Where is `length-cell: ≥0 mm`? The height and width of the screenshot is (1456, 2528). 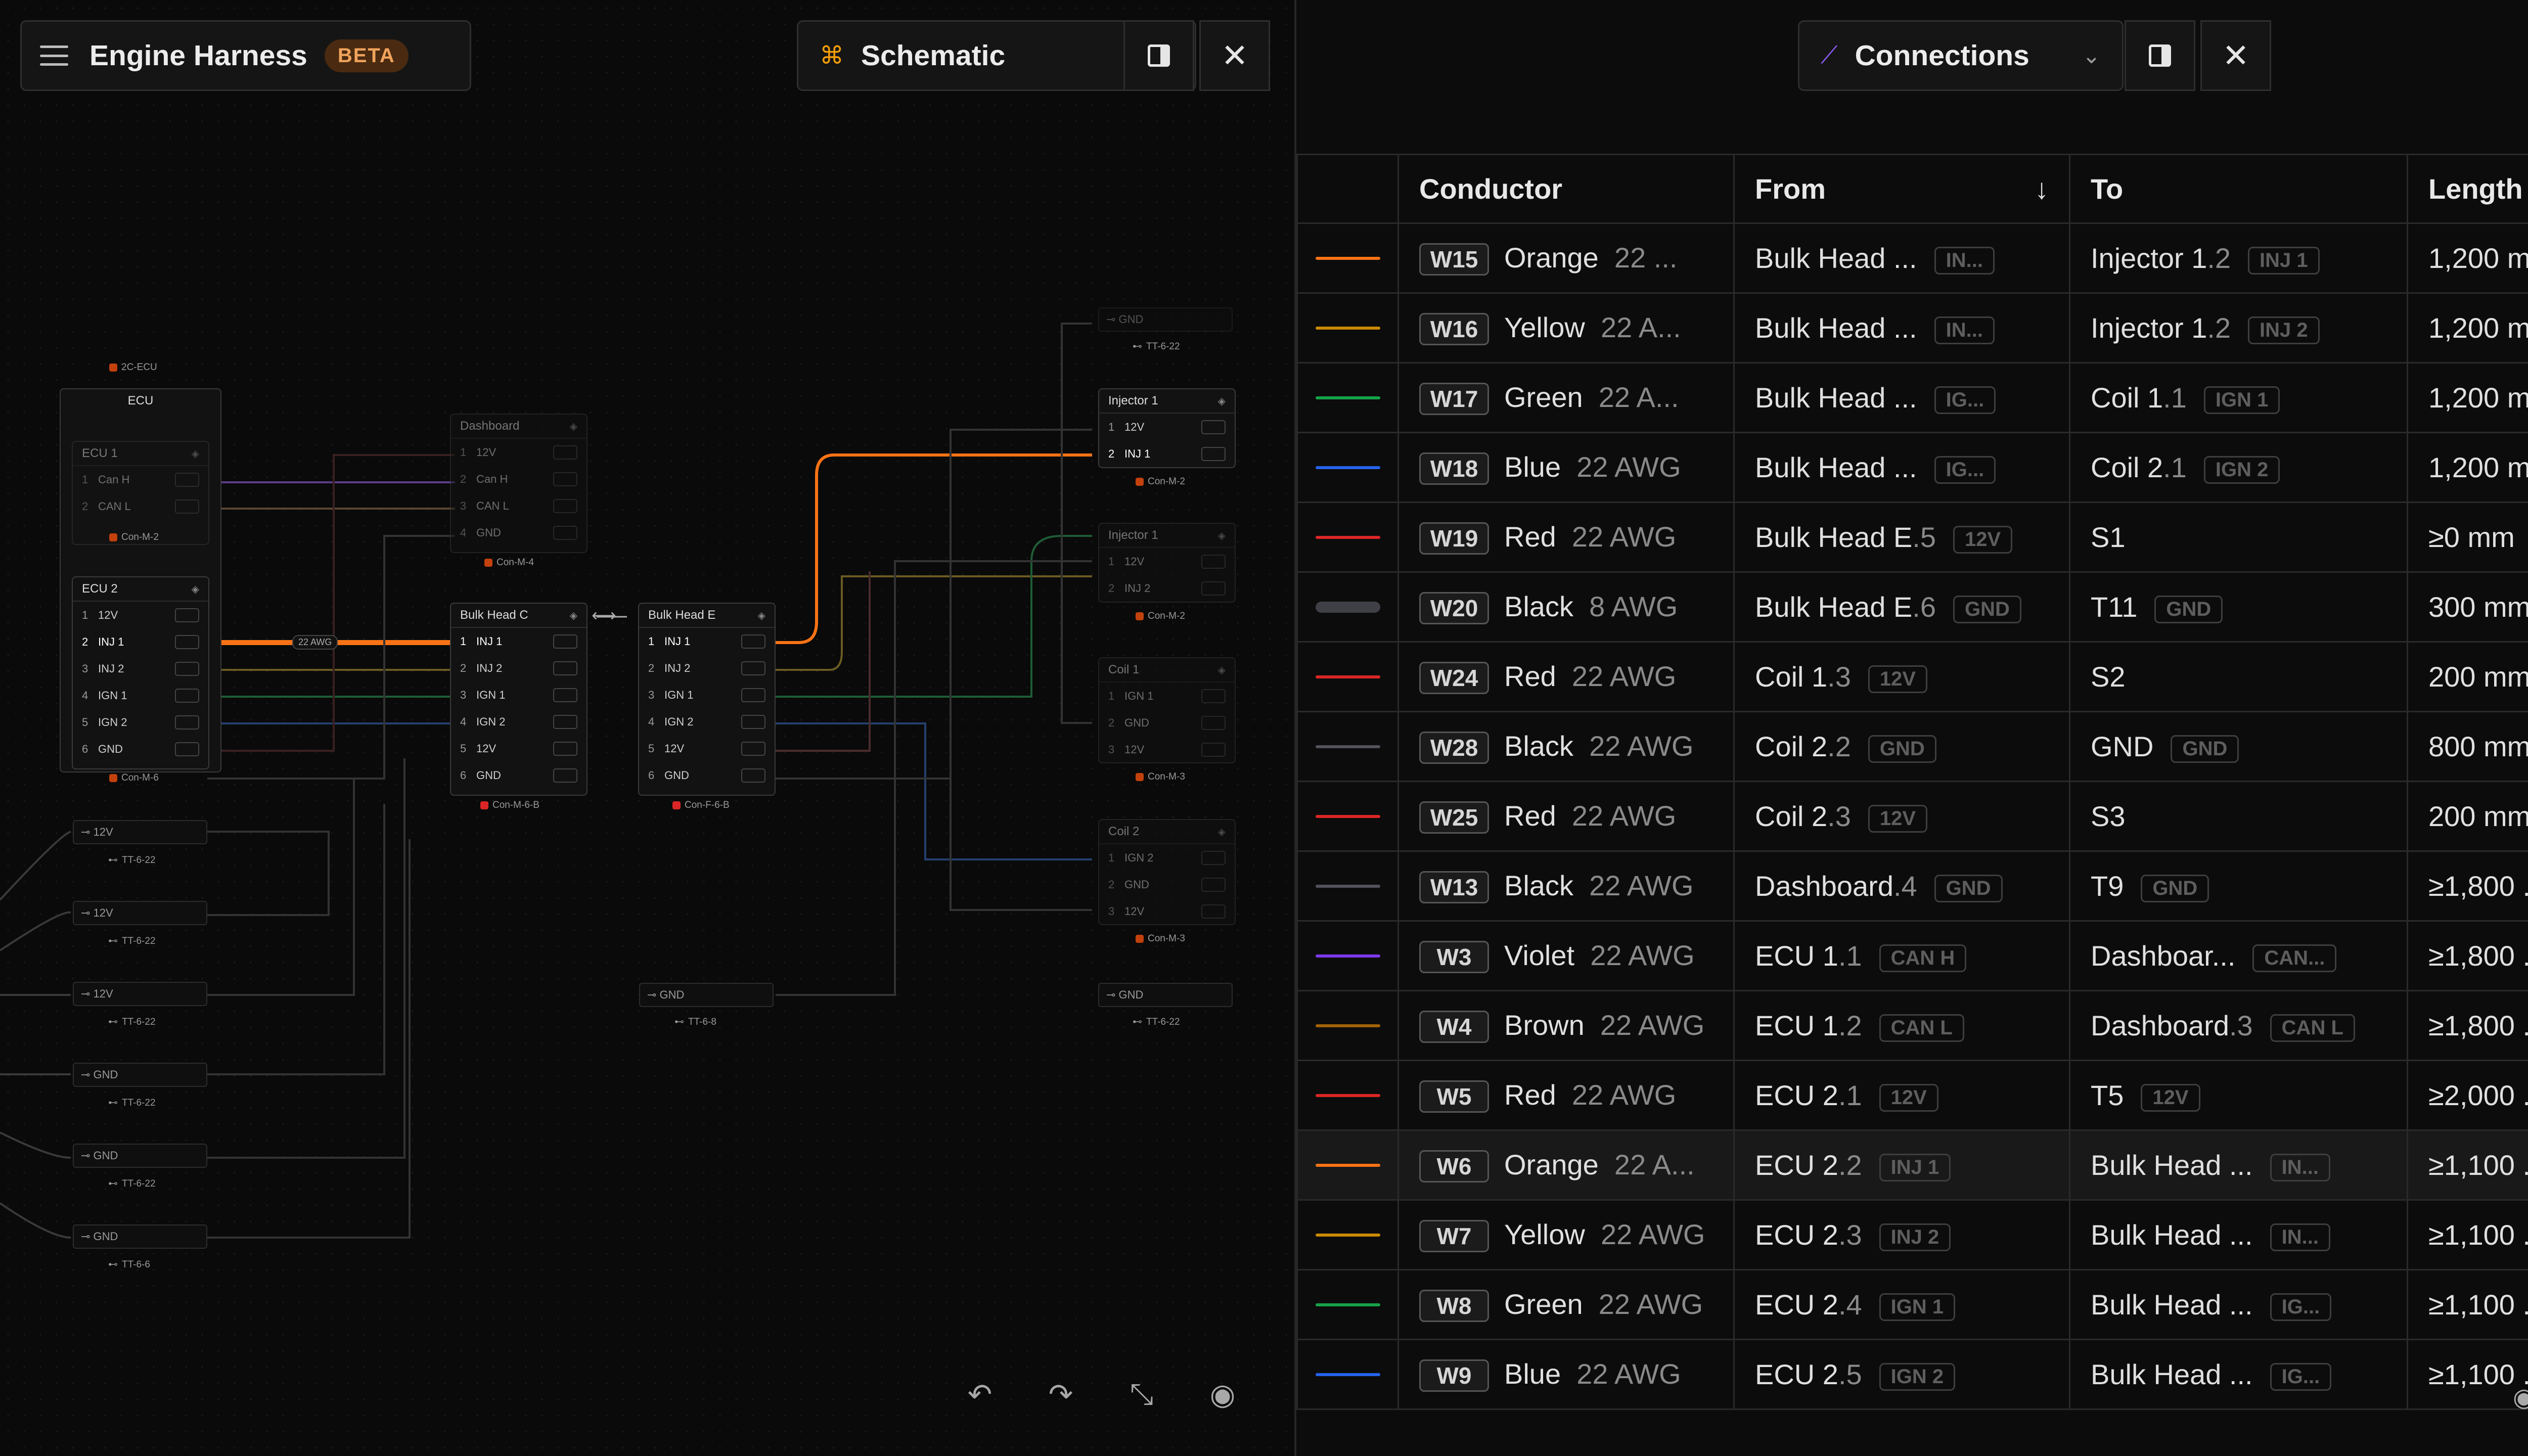
length-cell: ≥0 mm is located at coordinates (2468, 537).